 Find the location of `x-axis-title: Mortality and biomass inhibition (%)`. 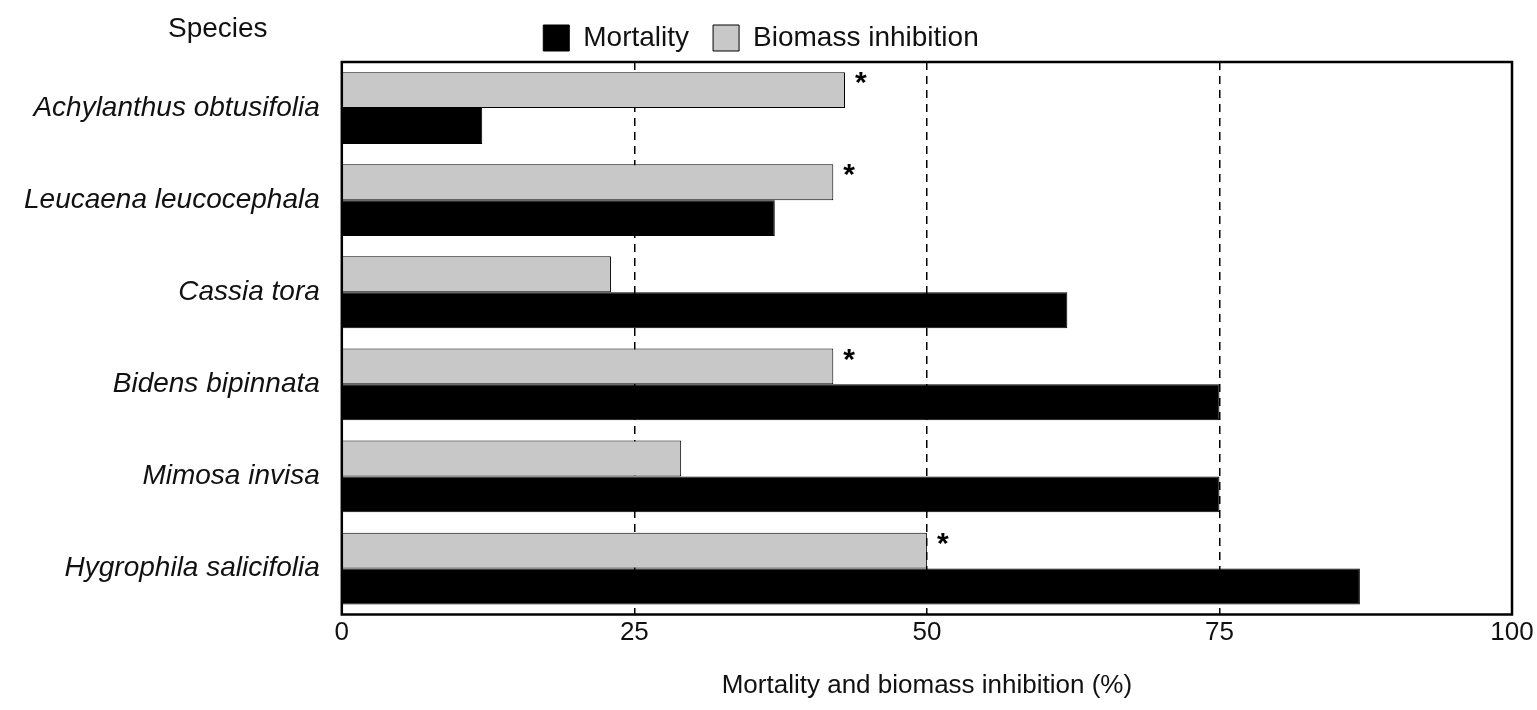

x-axis-title: Mortality and biomass inhibition (%) is located at coordinates (927, 683).